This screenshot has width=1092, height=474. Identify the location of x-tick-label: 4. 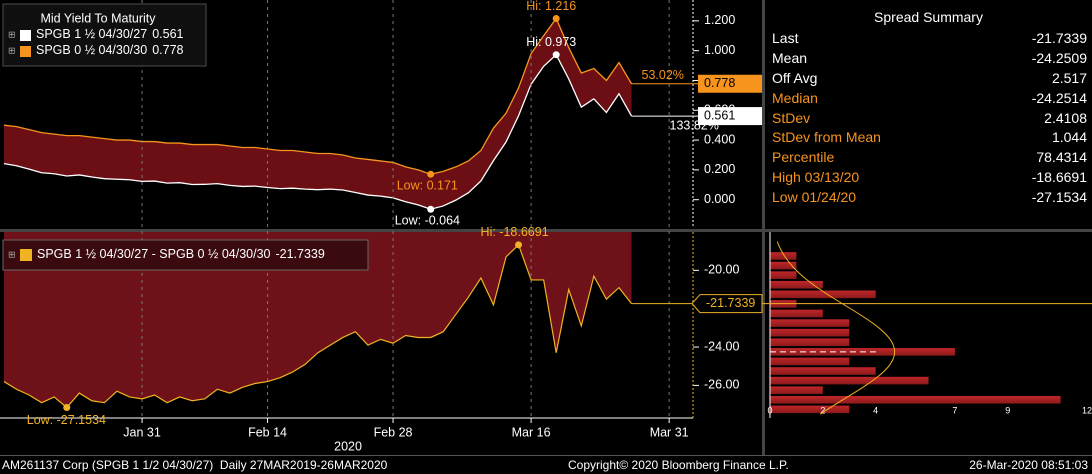
(875, 410).